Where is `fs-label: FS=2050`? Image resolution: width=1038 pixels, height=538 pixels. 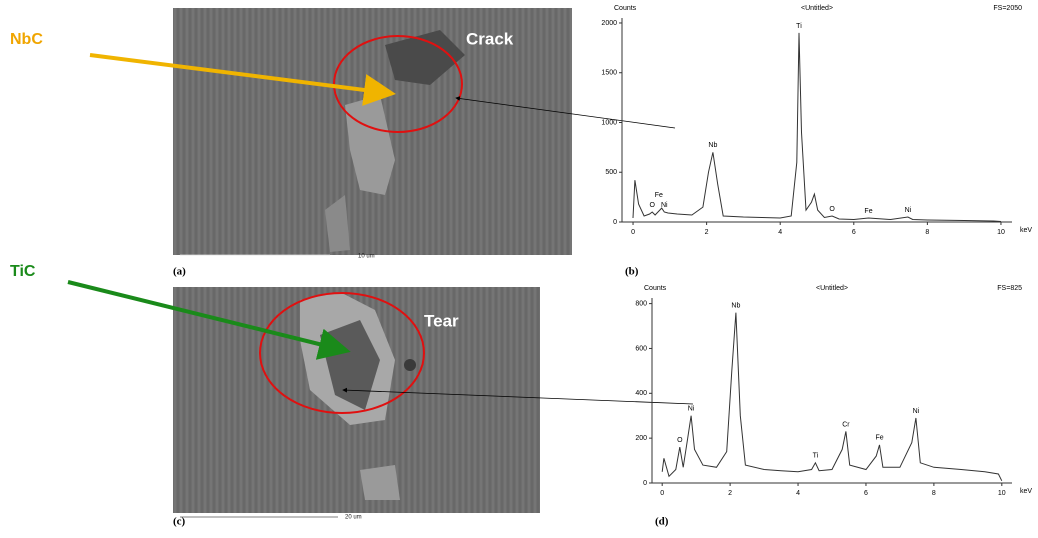 fs-label: FS=2050 is located at coordinates (1007, 8).